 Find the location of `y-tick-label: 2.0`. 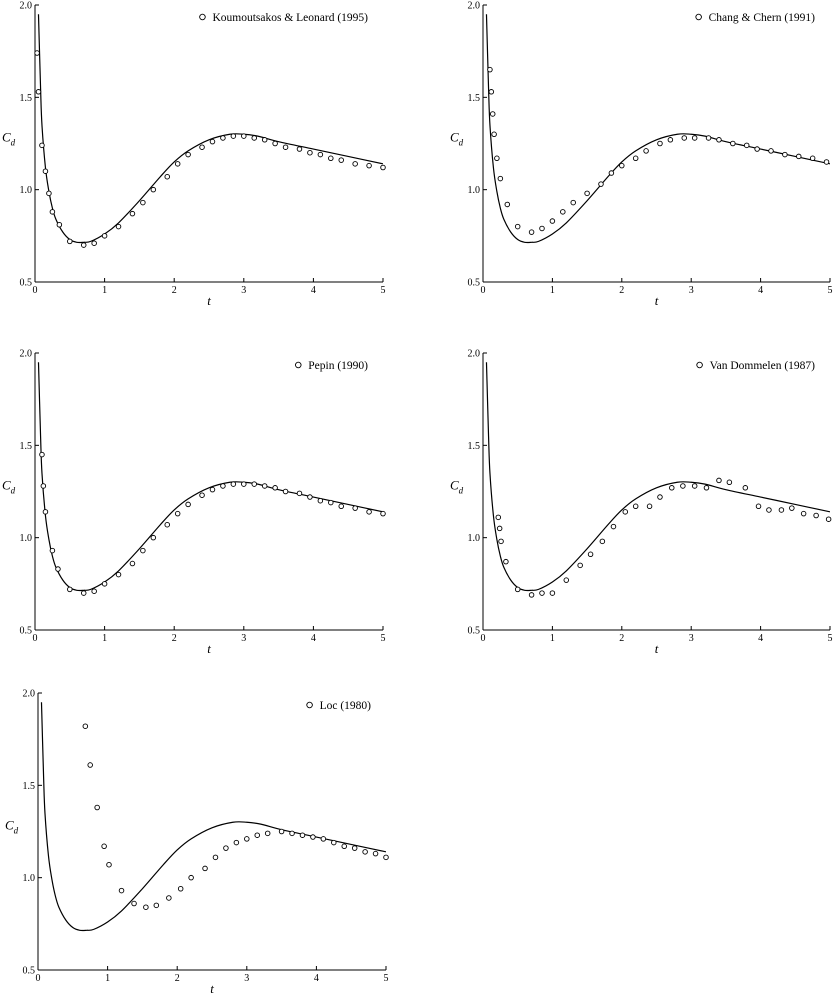

y-tick-label: 2.0 is located at coordinates (474, 354).